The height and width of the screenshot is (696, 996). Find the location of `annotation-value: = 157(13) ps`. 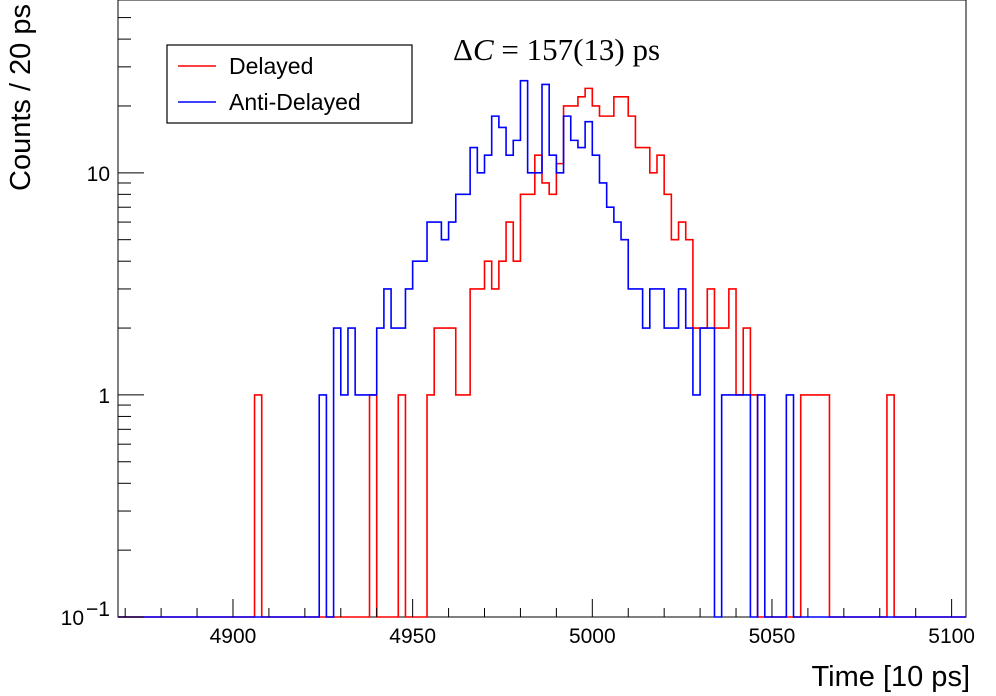

annotation-value: = 157(13) ps is located at coordinates (577, 49).